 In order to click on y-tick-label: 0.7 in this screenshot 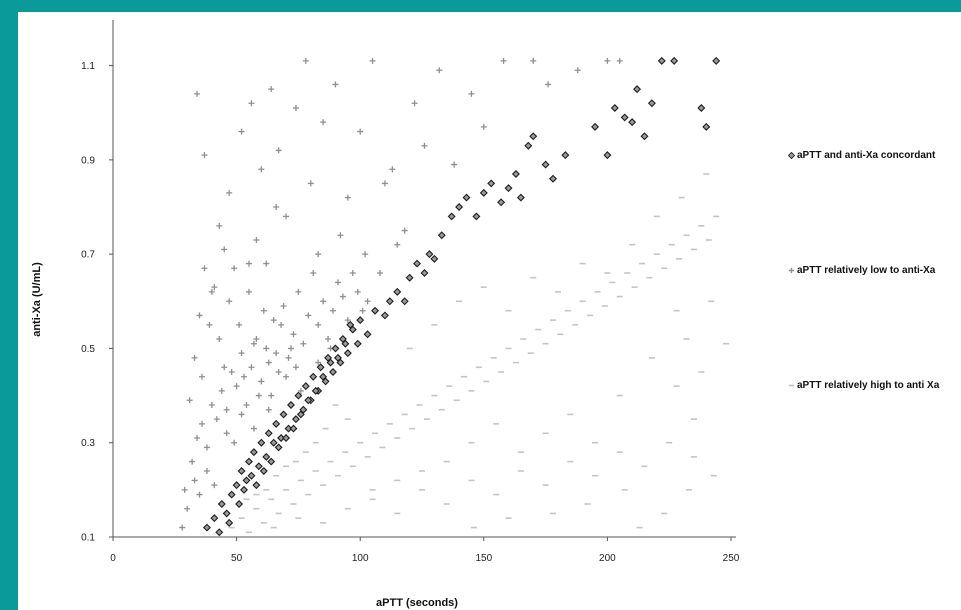, I will do `click(88, 255)`.